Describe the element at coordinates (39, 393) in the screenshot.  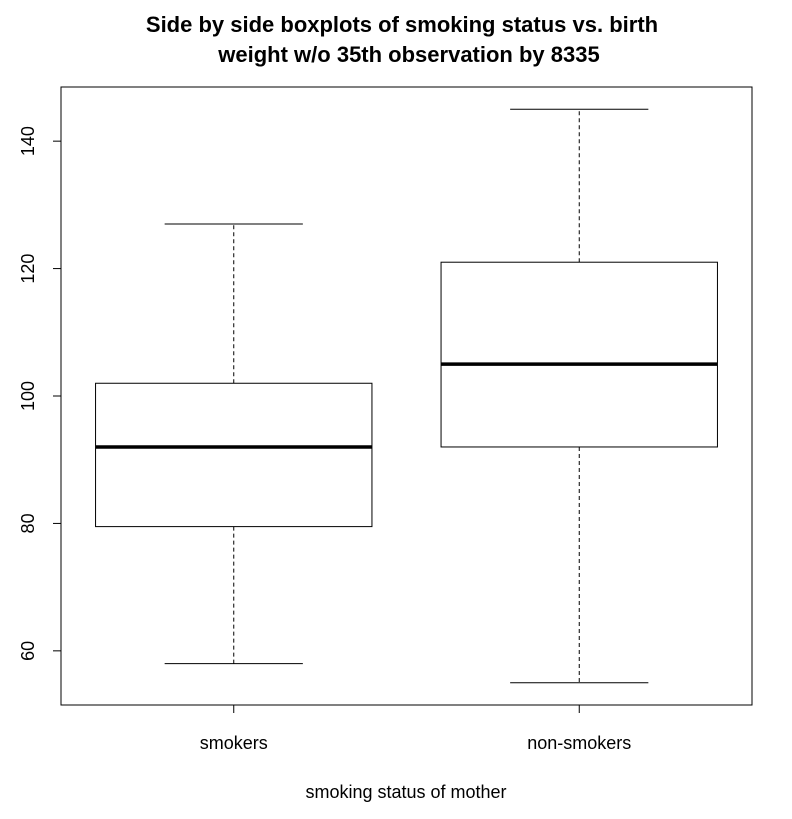
I see `y-axis: 60 80 100 120 140` at that location.